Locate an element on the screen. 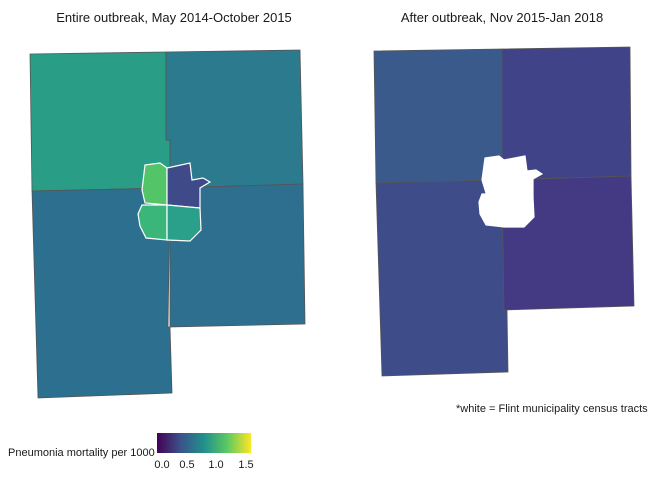  legend-tick-3: 1.5 is located at coordinates (246, 465).